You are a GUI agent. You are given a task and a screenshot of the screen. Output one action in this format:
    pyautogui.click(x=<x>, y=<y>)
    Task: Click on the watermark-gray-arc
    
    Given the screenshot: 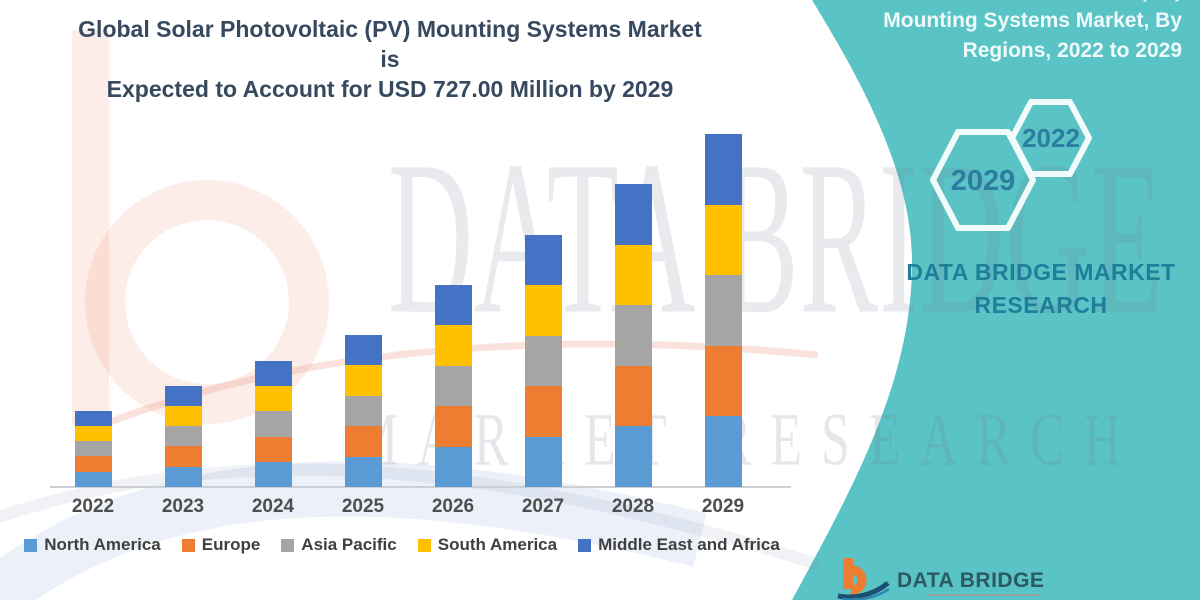 What is the action you would take?
    pyautogui.click(x=411, y=517)
    